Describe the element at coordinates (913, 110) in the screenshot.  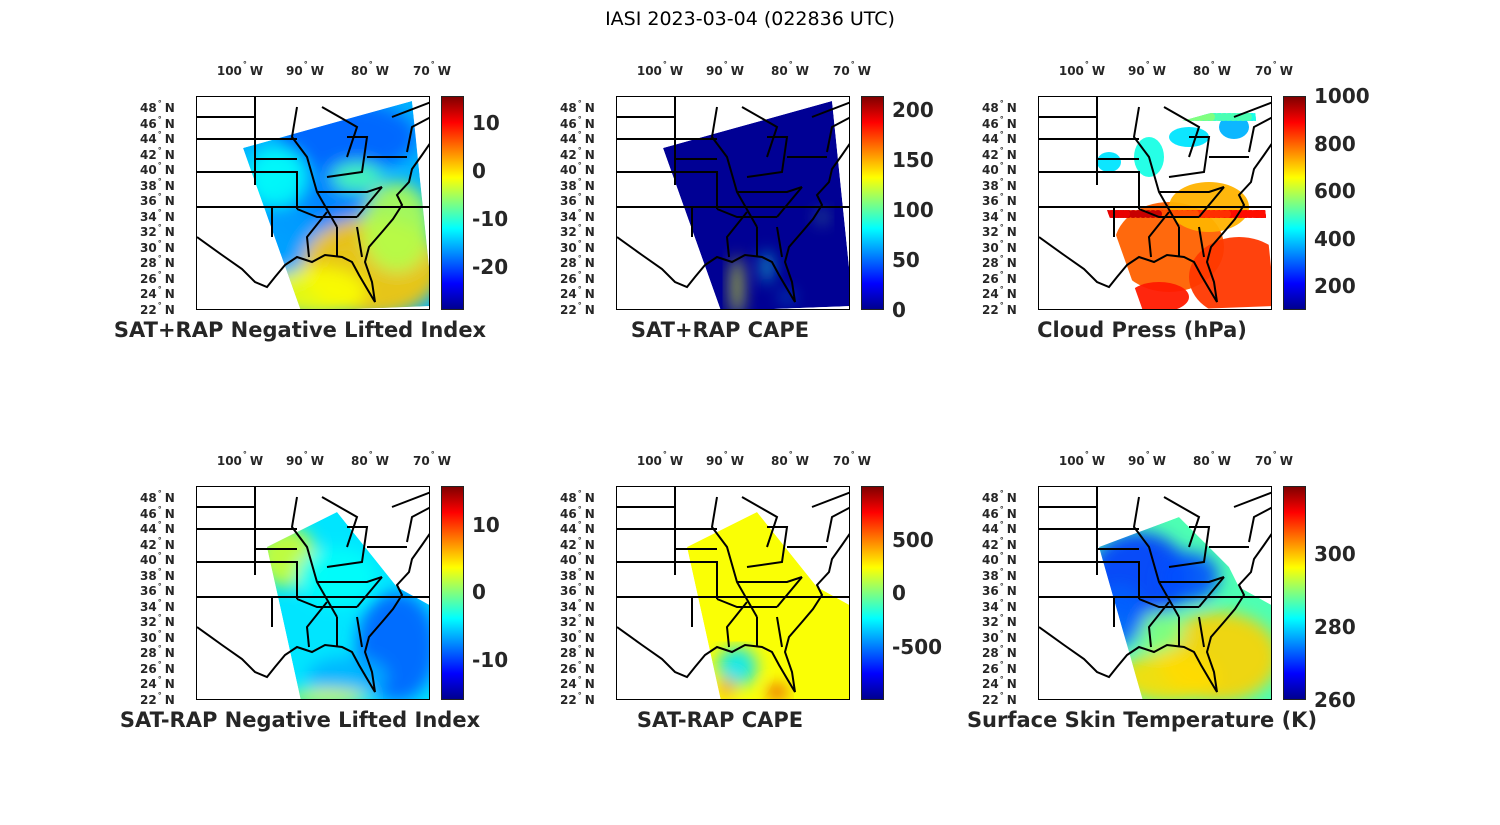
I see `colorbar-tick-label: 200` at that location.